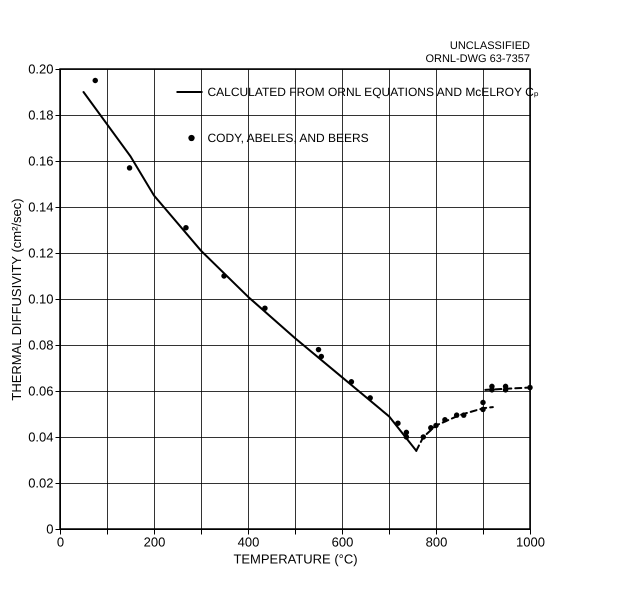 The width and height of the screenshot is (620, 590). What do you see at coordinates (41, 115) in the screenshot?
I see `y-tick-label: 0.18` at bounding box center [41, 115].